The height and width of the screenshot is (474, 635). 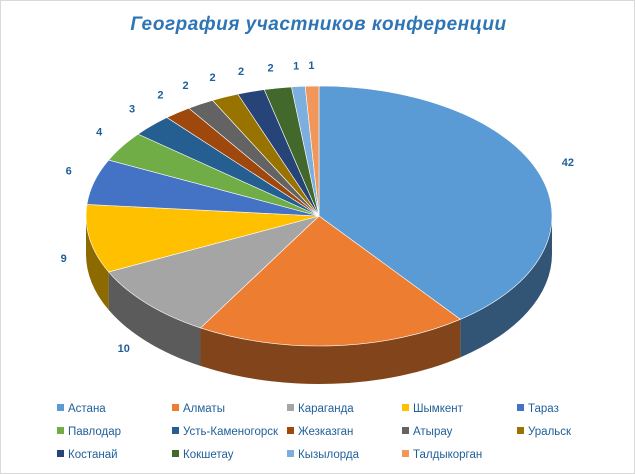 I want to click on legend-item: Атырау, so click(x=427, y=432).